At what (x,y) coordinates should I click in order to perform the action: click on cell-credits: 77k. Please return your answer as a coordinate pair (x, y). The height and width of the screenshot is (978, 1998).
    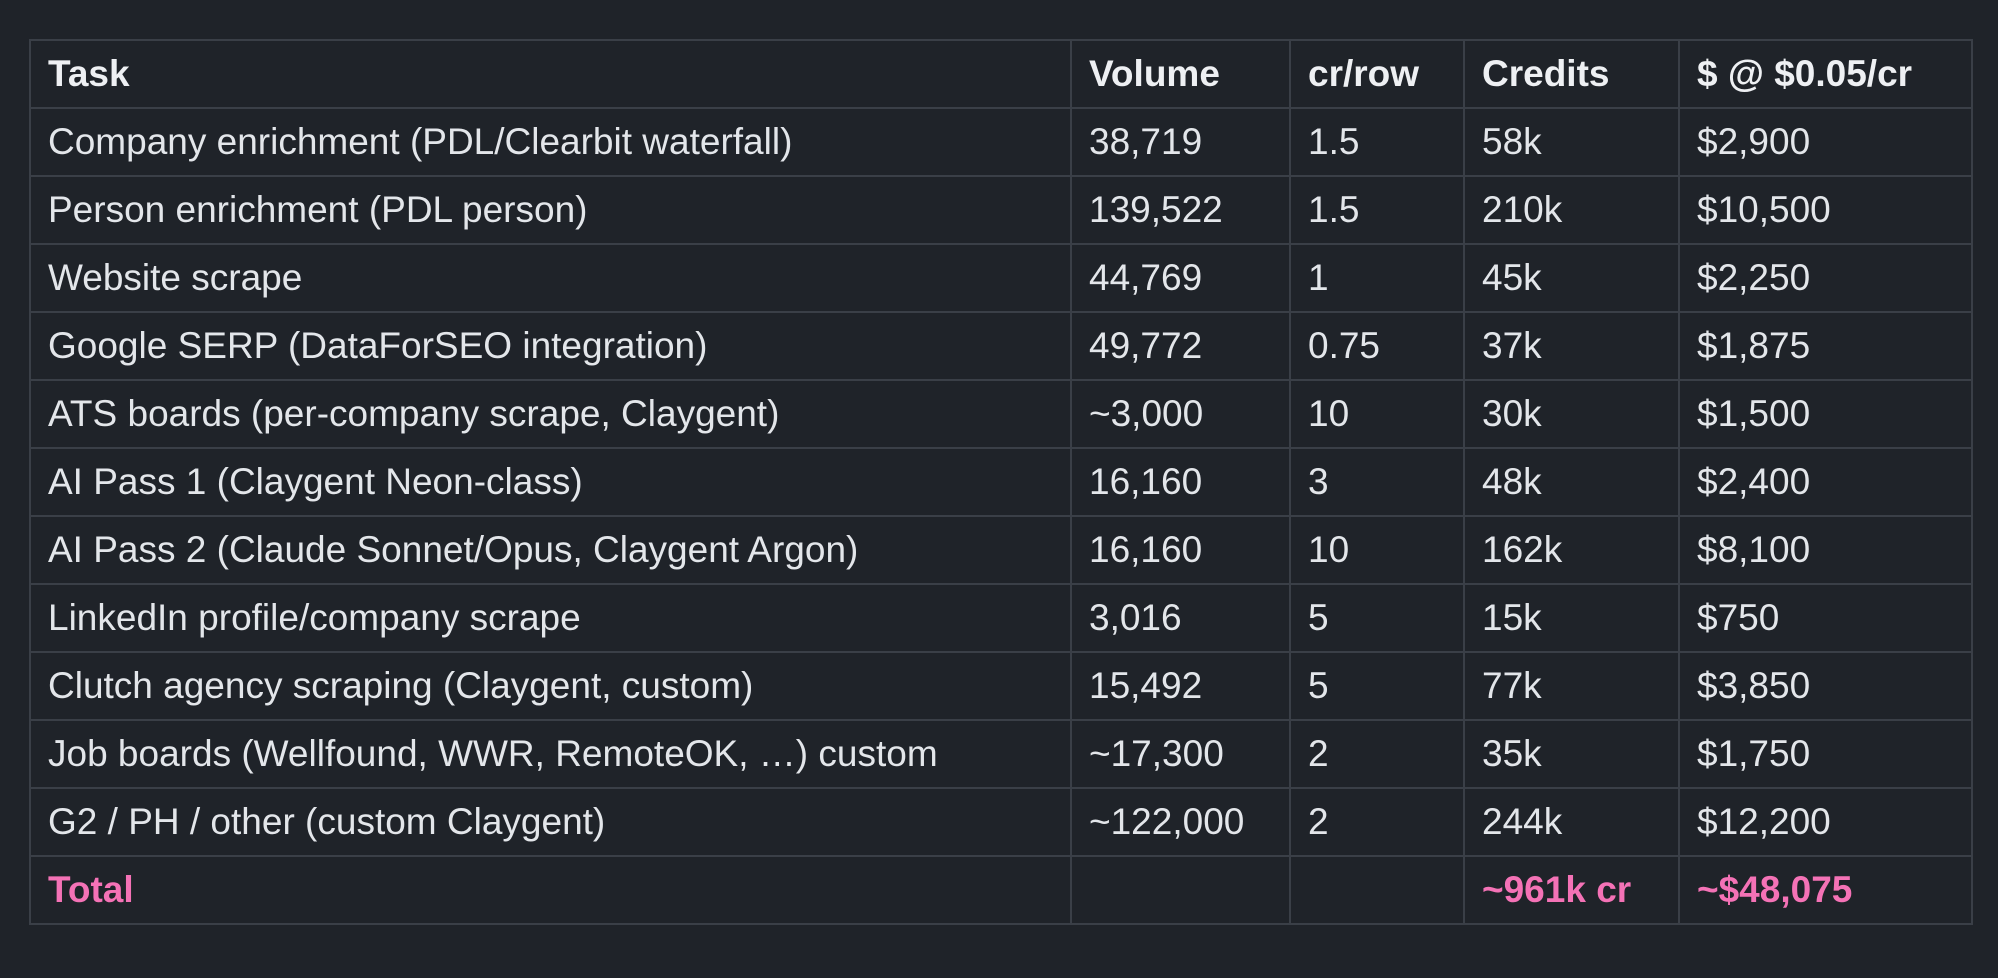
    Looking at the image, I should click on (1571, 686).